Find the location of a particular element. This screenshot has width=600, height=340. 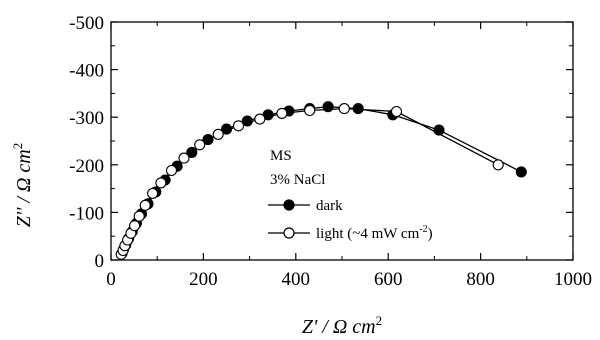

legend-label-light-sup: -2 is located at coordinates (423, 229).